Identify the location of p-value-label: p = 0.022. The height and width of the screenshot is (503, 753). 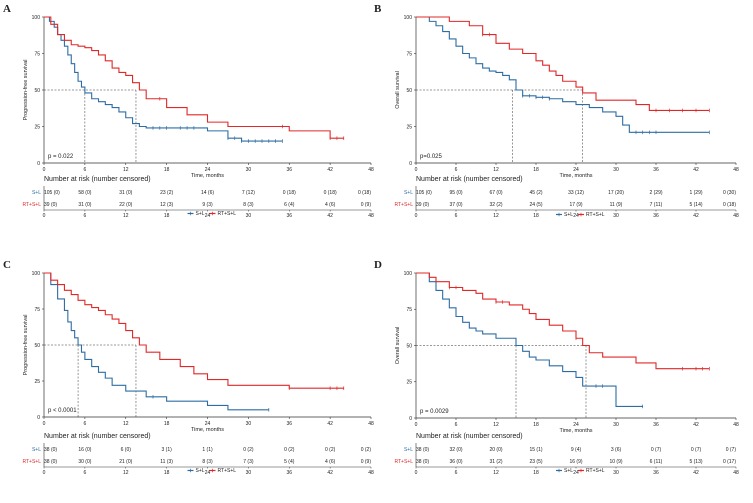
(61, 157).